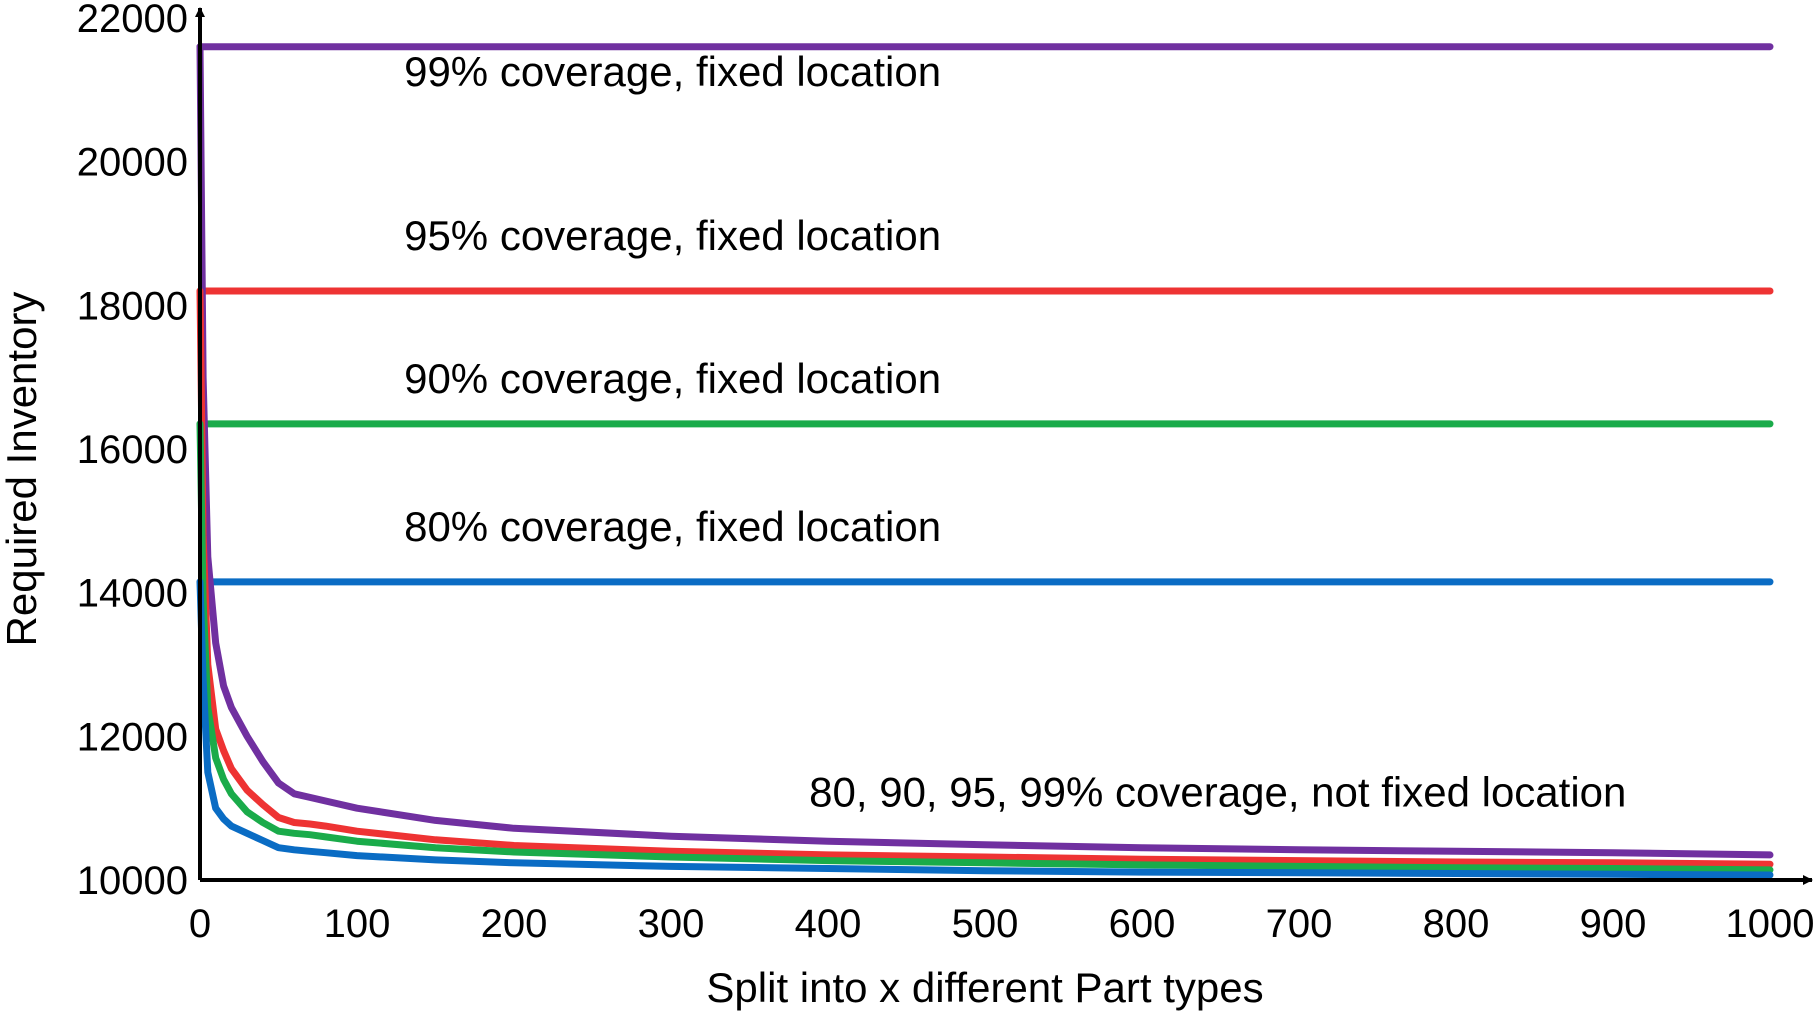  I want to click on x-tick-label: 700, so click(1299, 924).